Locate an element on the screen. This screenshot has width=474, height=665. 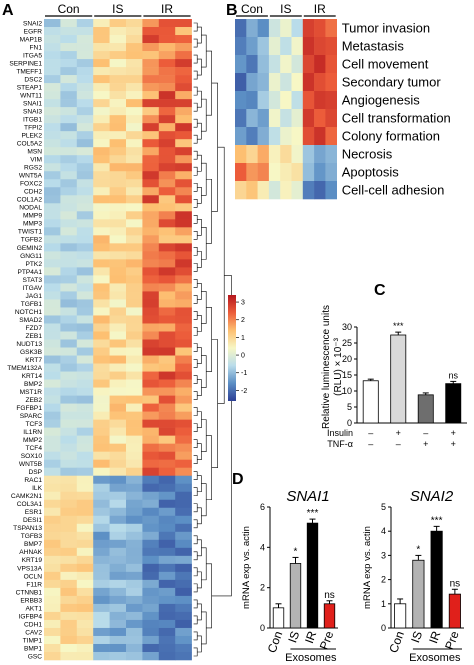
heatmap-a-row-label: GSC is located at coordinates (35, 656).